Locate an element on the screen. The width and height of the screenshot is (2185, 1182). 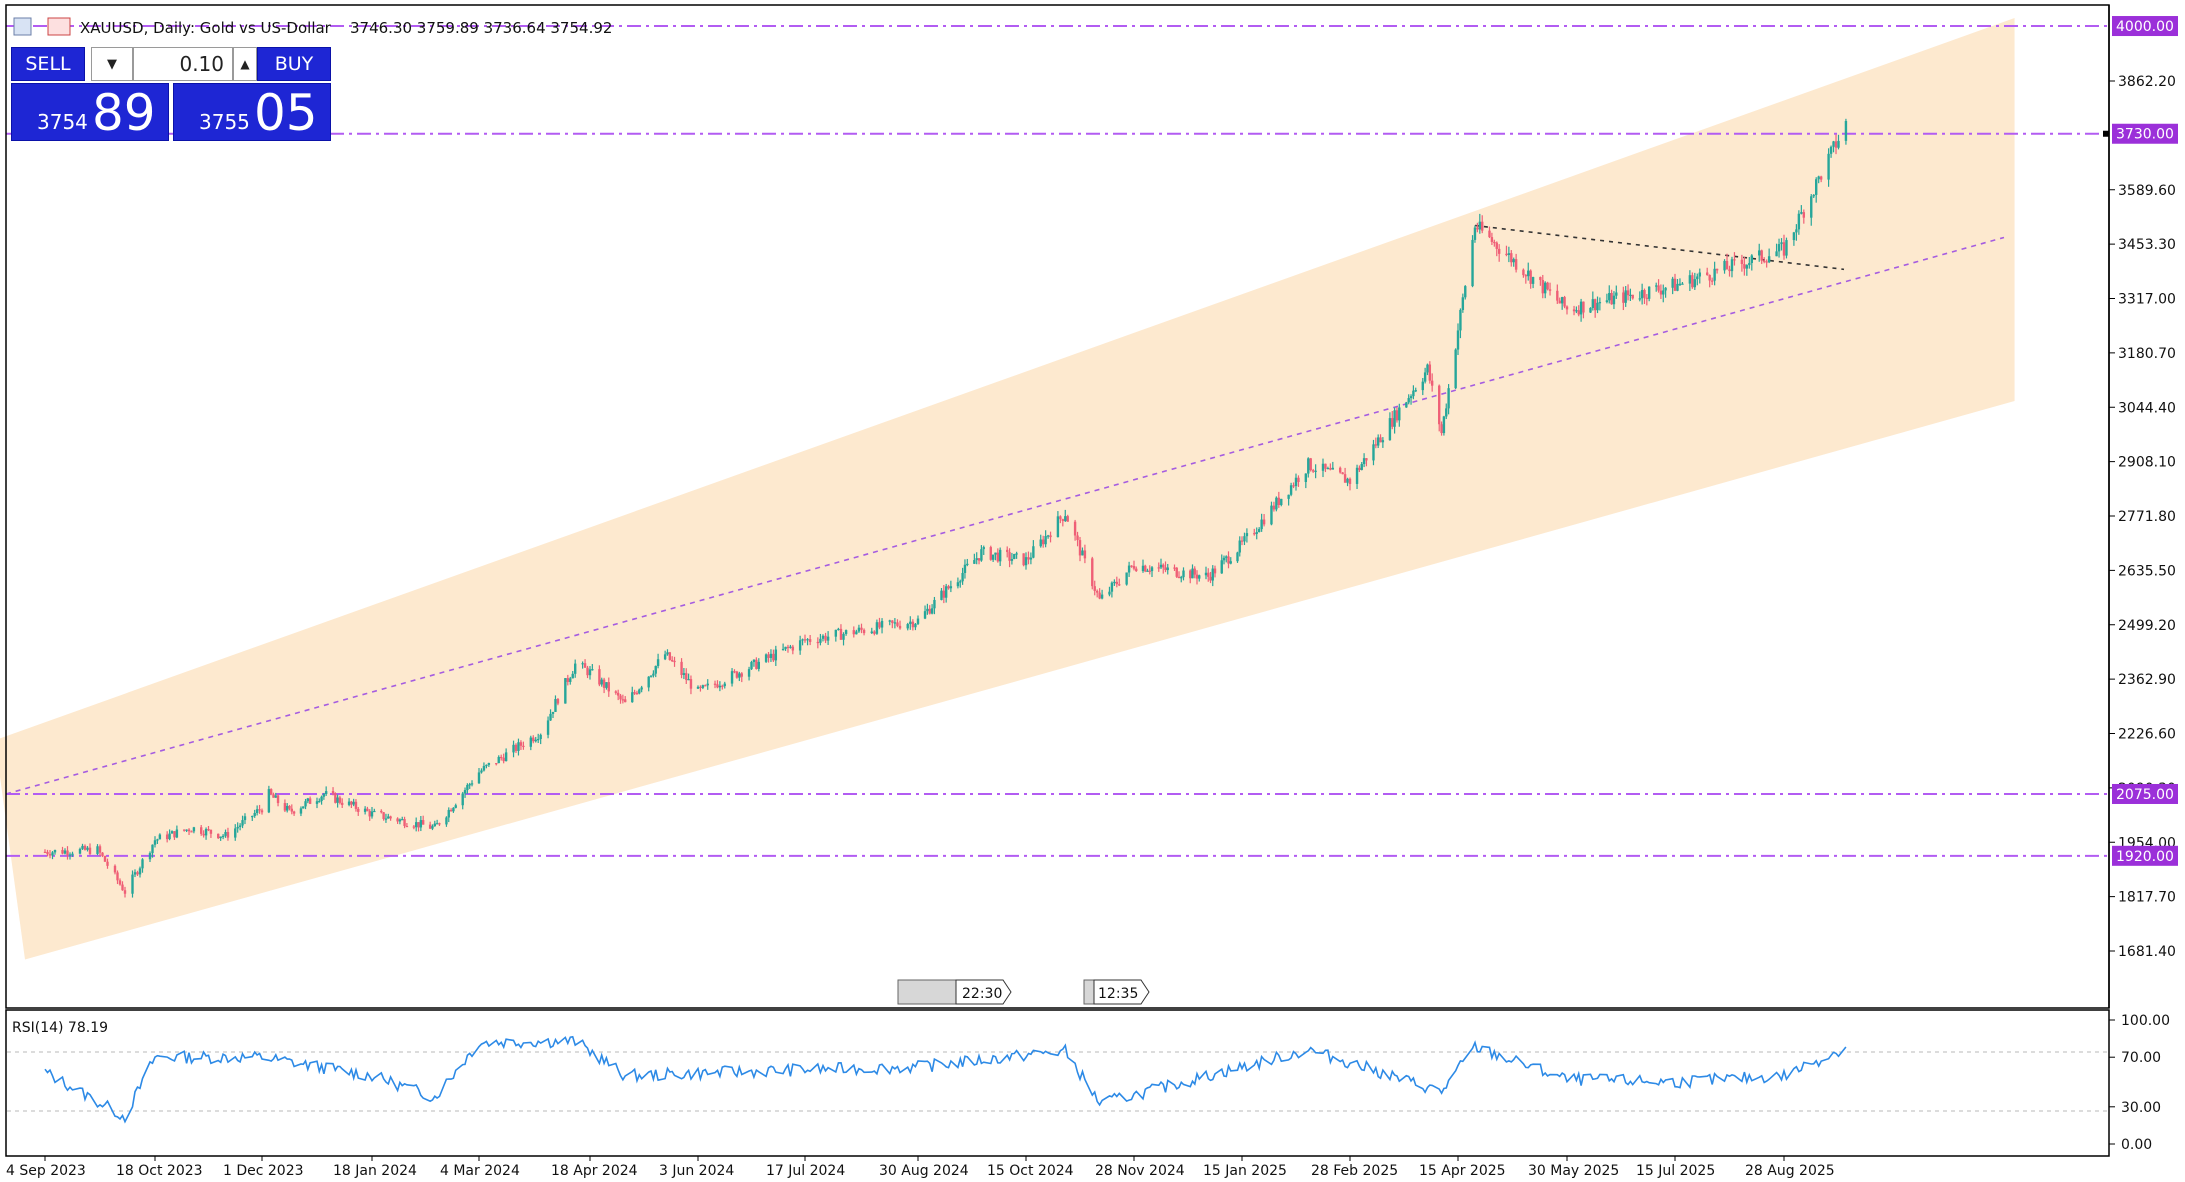
price-level-tag-label: 4000.00 is located at coordinates (2145, 27).